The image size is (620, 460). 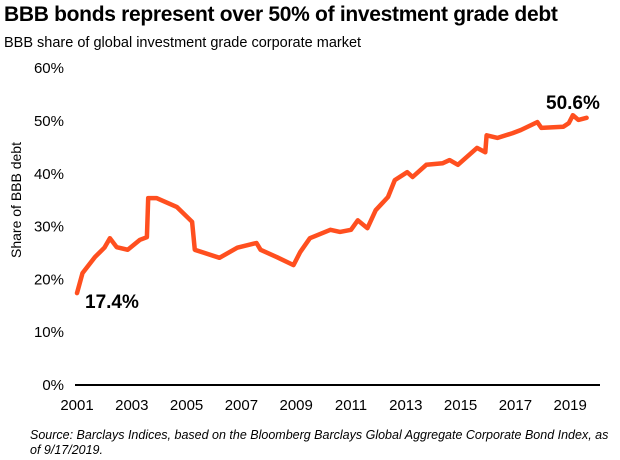 I want to click on y-axis-label: Share of BBB debt, so click(x=16, y=200).